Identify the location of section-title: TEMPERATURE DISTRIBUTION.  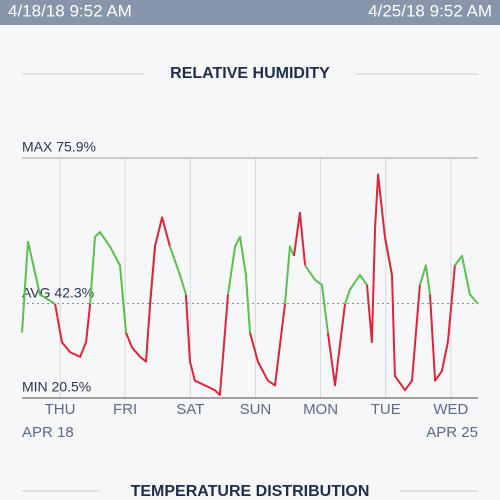
(250, 491).